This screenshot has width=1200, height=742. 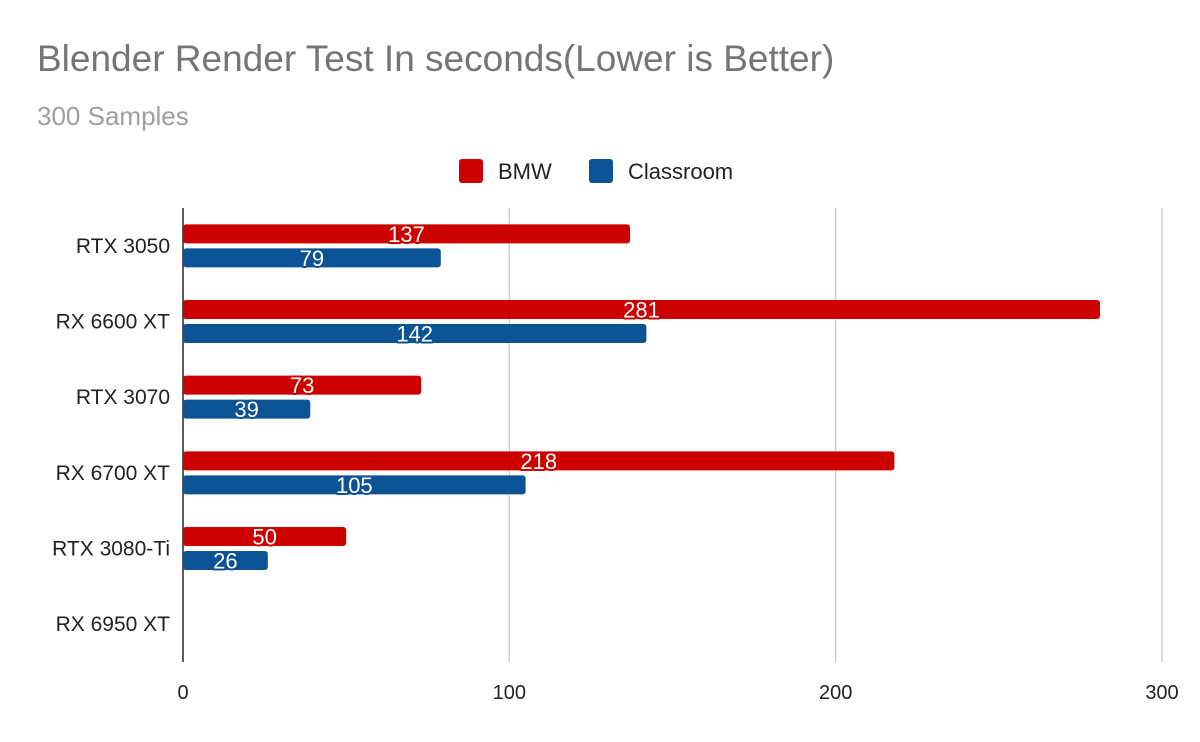 I want to click on data-label: 137, so click(x=406, y=234).